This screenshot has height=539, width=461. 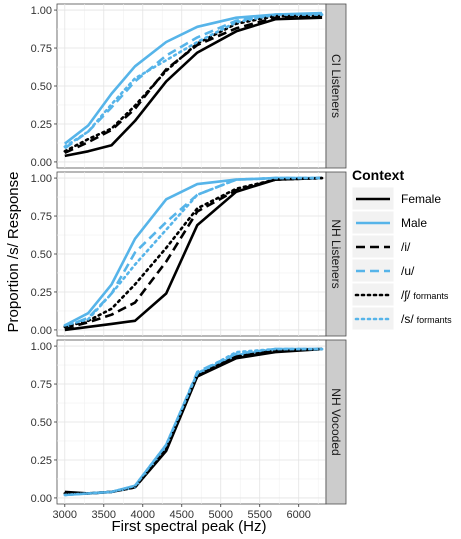 I want to click on legend-item-s_formants: /s/formants, so click(x=401, y=318).